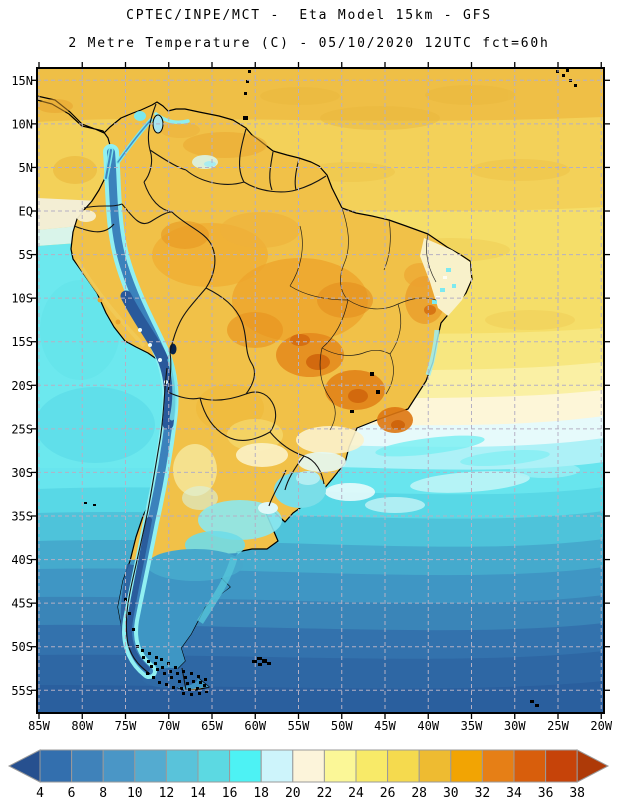 The height and width of the screenshot is (804, 618). Describe the element at coordinates (309, 15) in the screenshot. I see `map-title: CPTEC/INPE/MCT - Eta Model 15km - GFS` at that location.